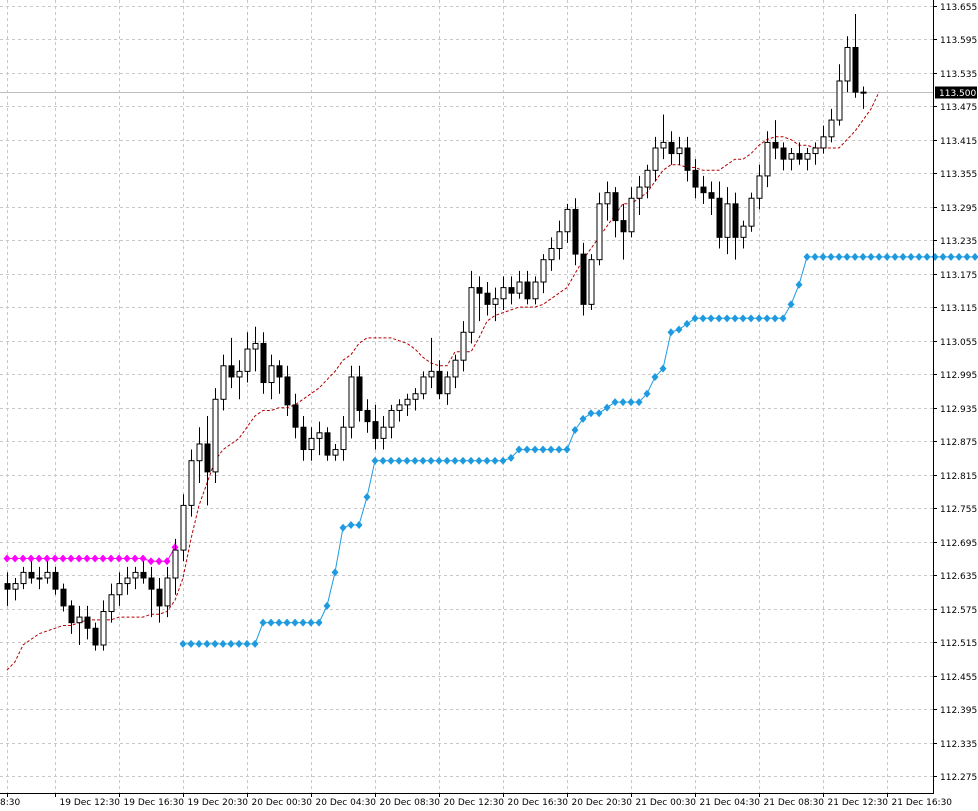 Image resolution: width=978 pixels, height=811 pixels. Describe the element at coordinates (957, 94) in the screenshot. I see `current-price-tag-label: 113.500` at that location.